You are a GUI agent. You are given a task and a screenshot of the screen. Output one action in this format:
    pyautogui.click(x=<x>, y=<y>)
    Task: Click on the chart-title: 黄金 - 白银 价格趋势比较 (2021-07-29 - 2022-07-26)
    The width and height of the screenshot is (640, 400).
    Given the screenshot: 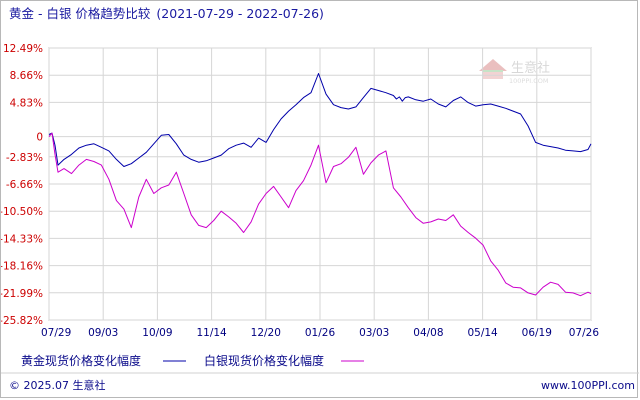 What is the action you would take?
    pyautogui.click(x=166, y=13)
    